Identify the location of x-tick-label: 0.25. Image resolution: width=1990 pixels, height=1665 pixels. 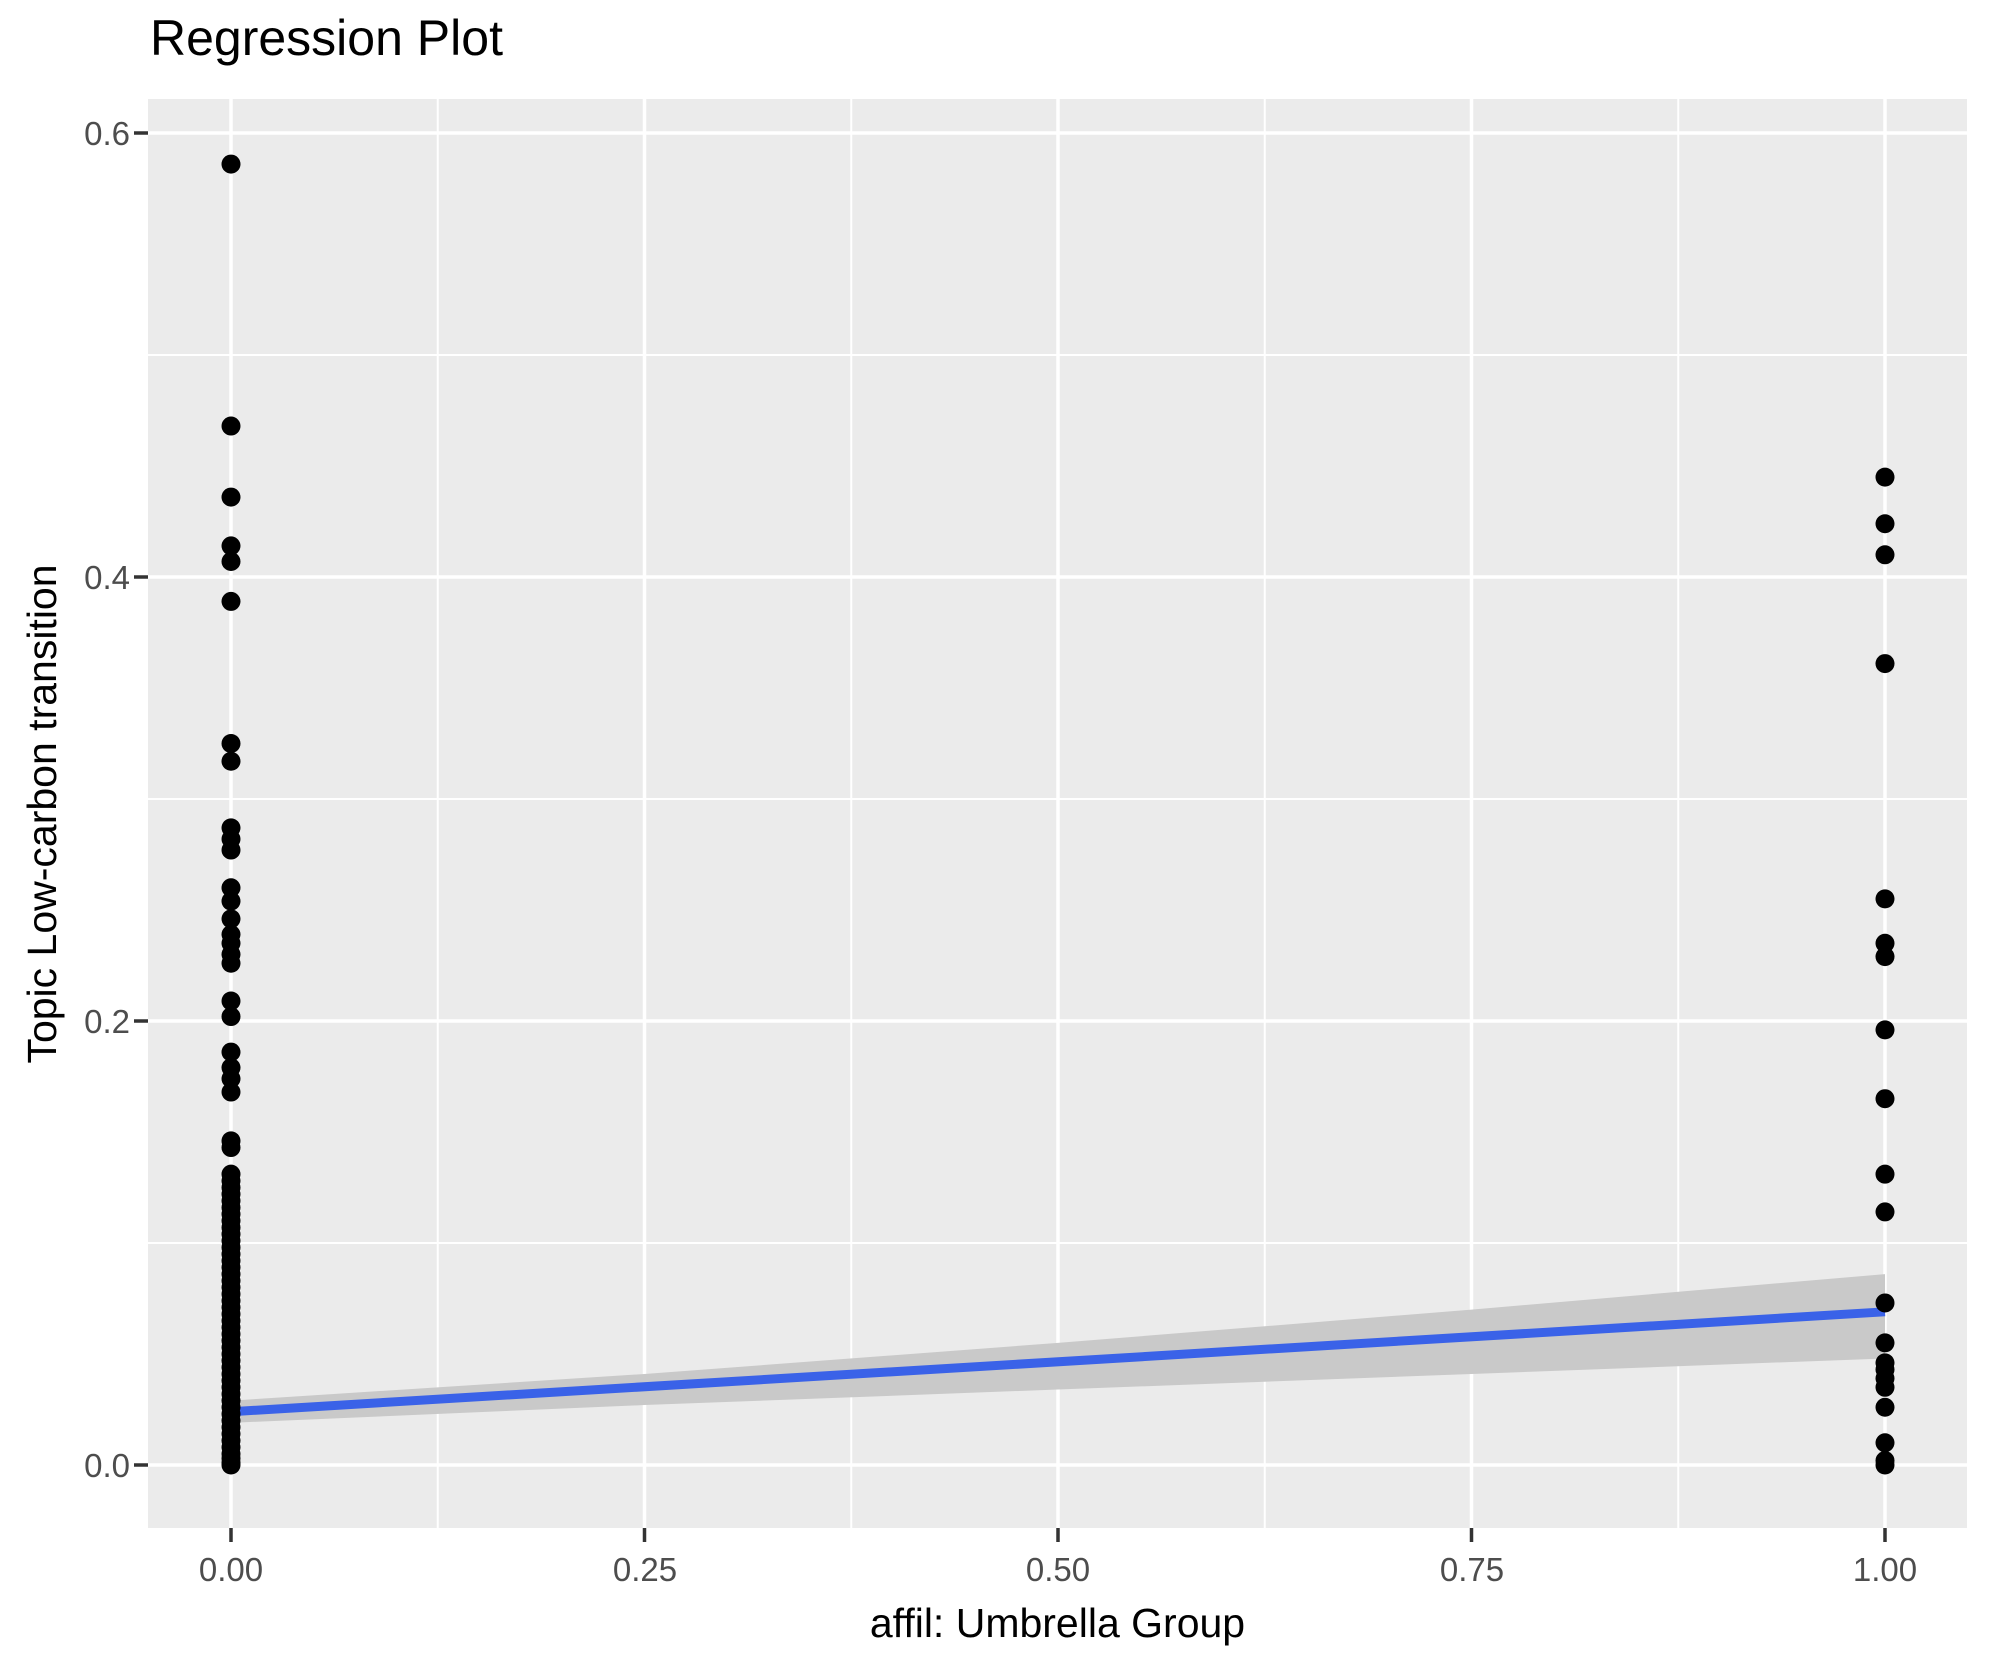
(645, 1569).